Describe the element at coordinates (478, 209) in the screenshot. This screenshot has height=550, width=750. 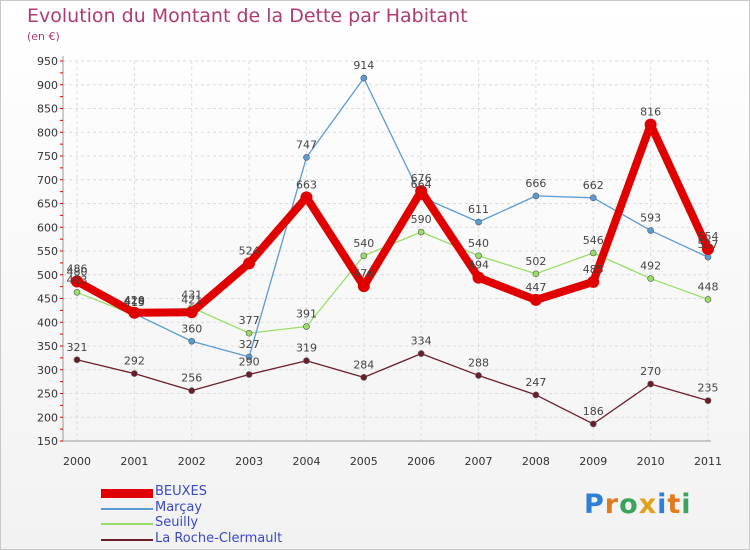
I see `data-label-mar-ay: 611` at that location.